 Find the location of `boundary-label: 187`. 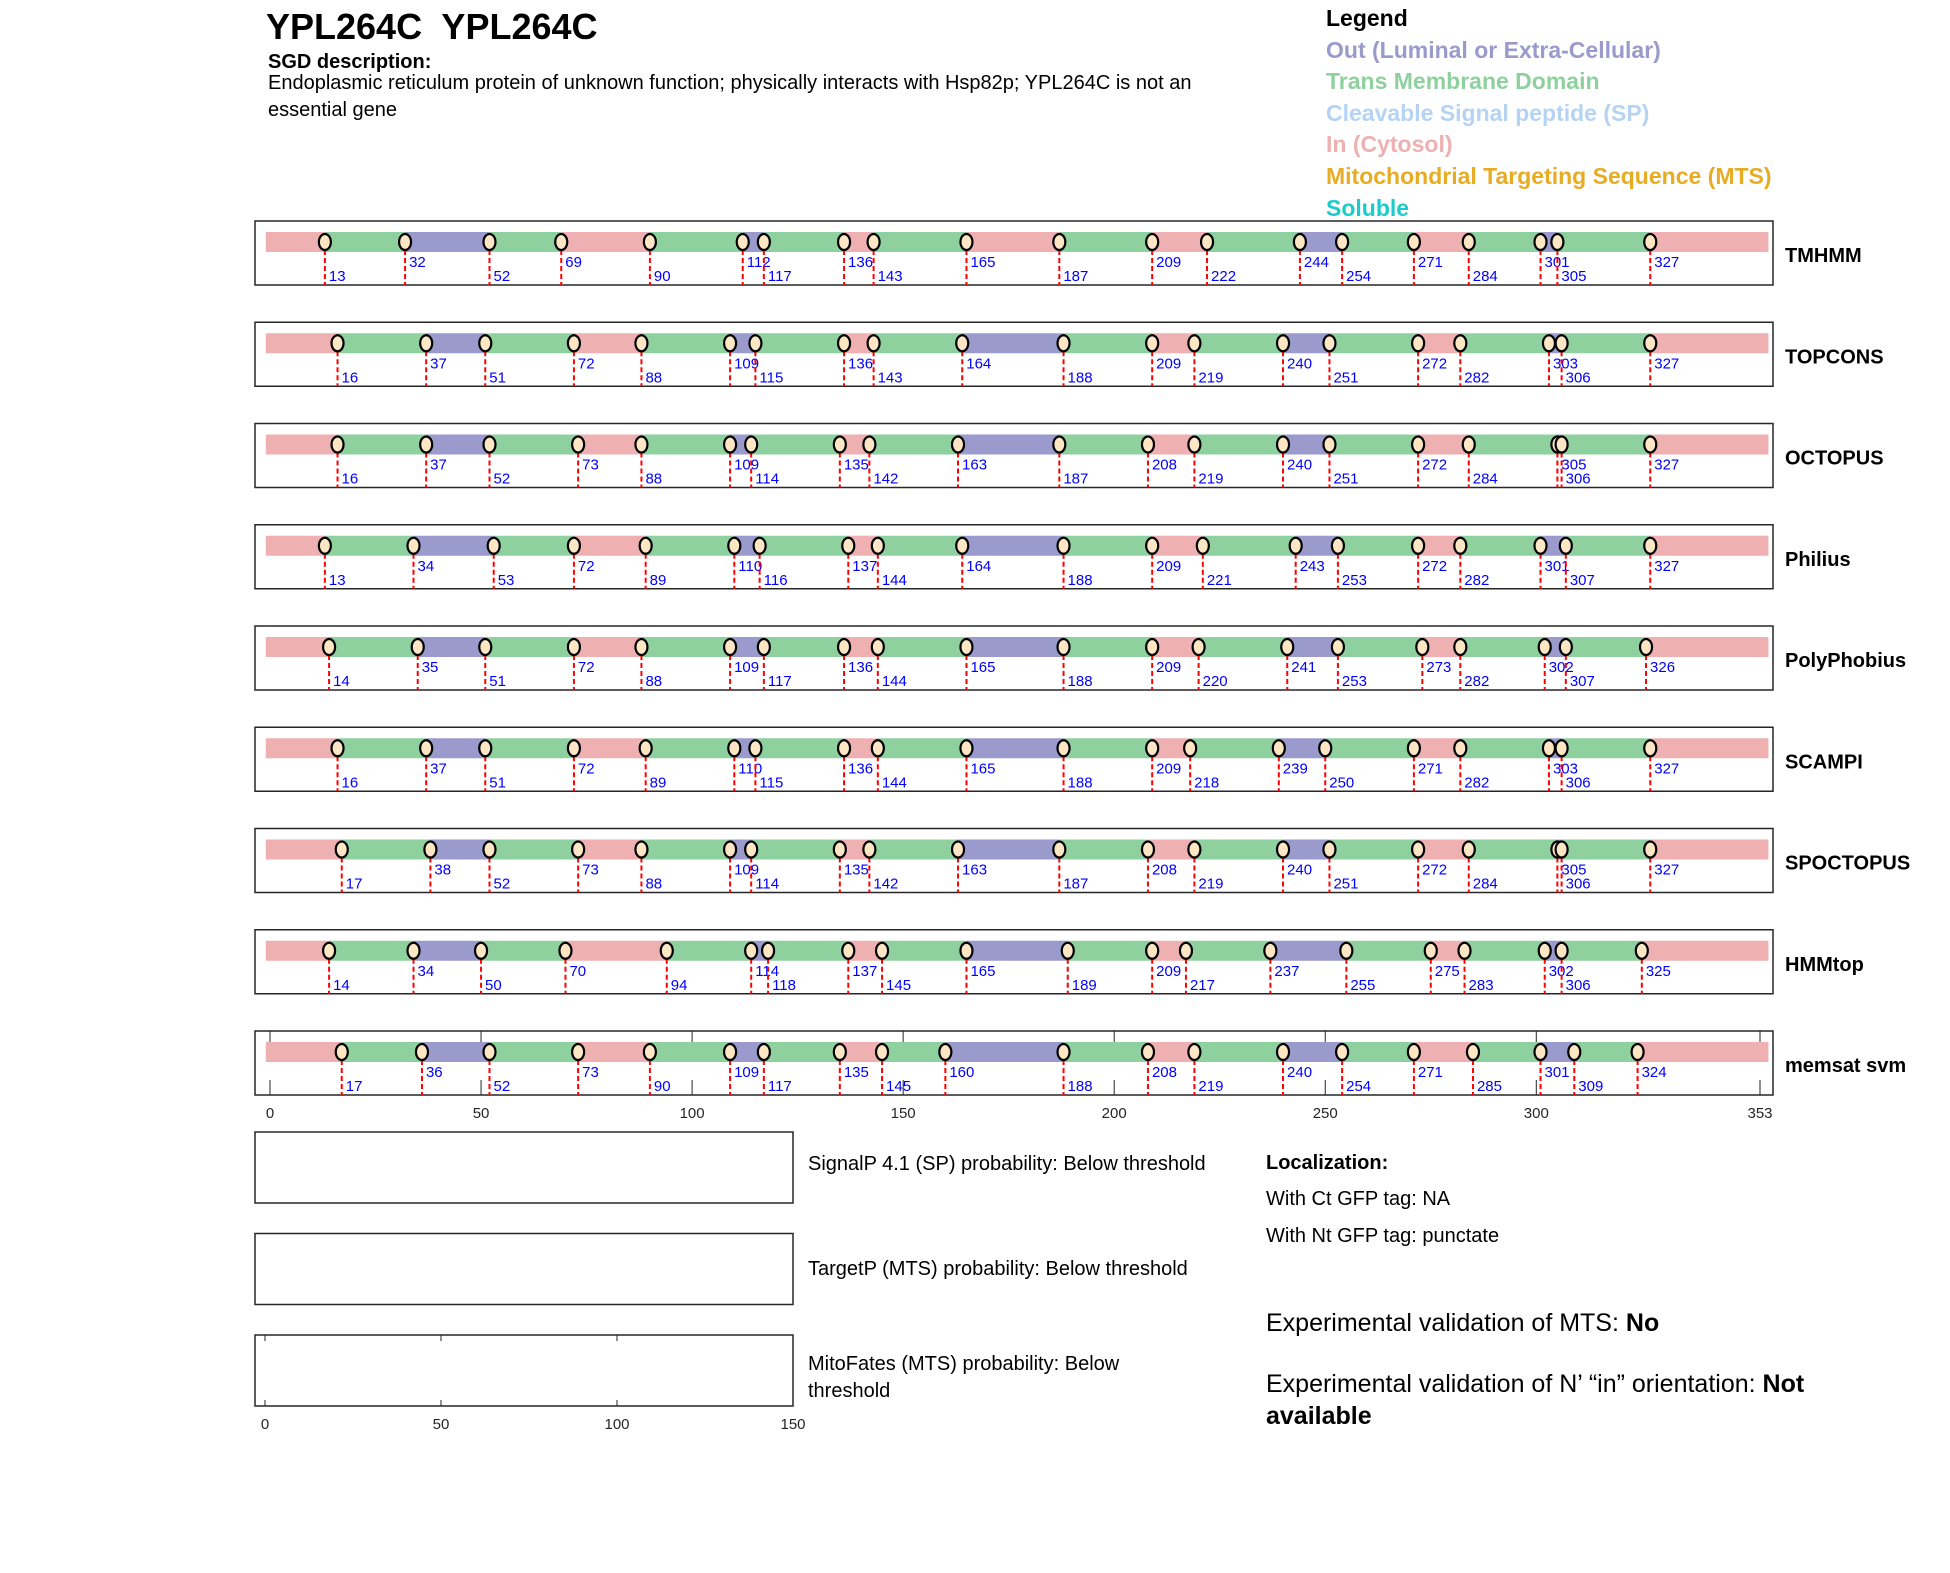

boundary-label: 187 is located at coordinates (1075, 479).